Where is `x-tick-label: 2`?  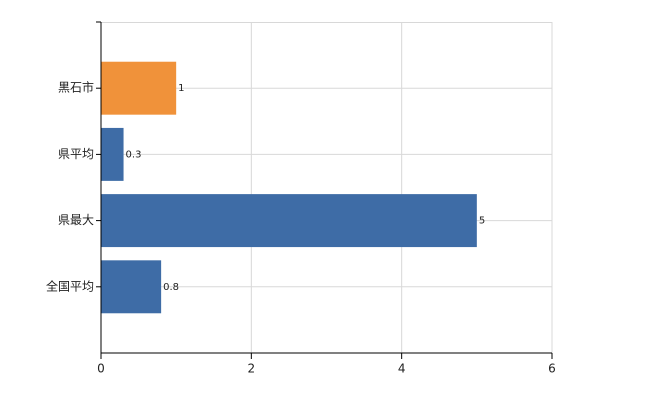
x-tick-label: 2 is located at coordinates (252, 369).